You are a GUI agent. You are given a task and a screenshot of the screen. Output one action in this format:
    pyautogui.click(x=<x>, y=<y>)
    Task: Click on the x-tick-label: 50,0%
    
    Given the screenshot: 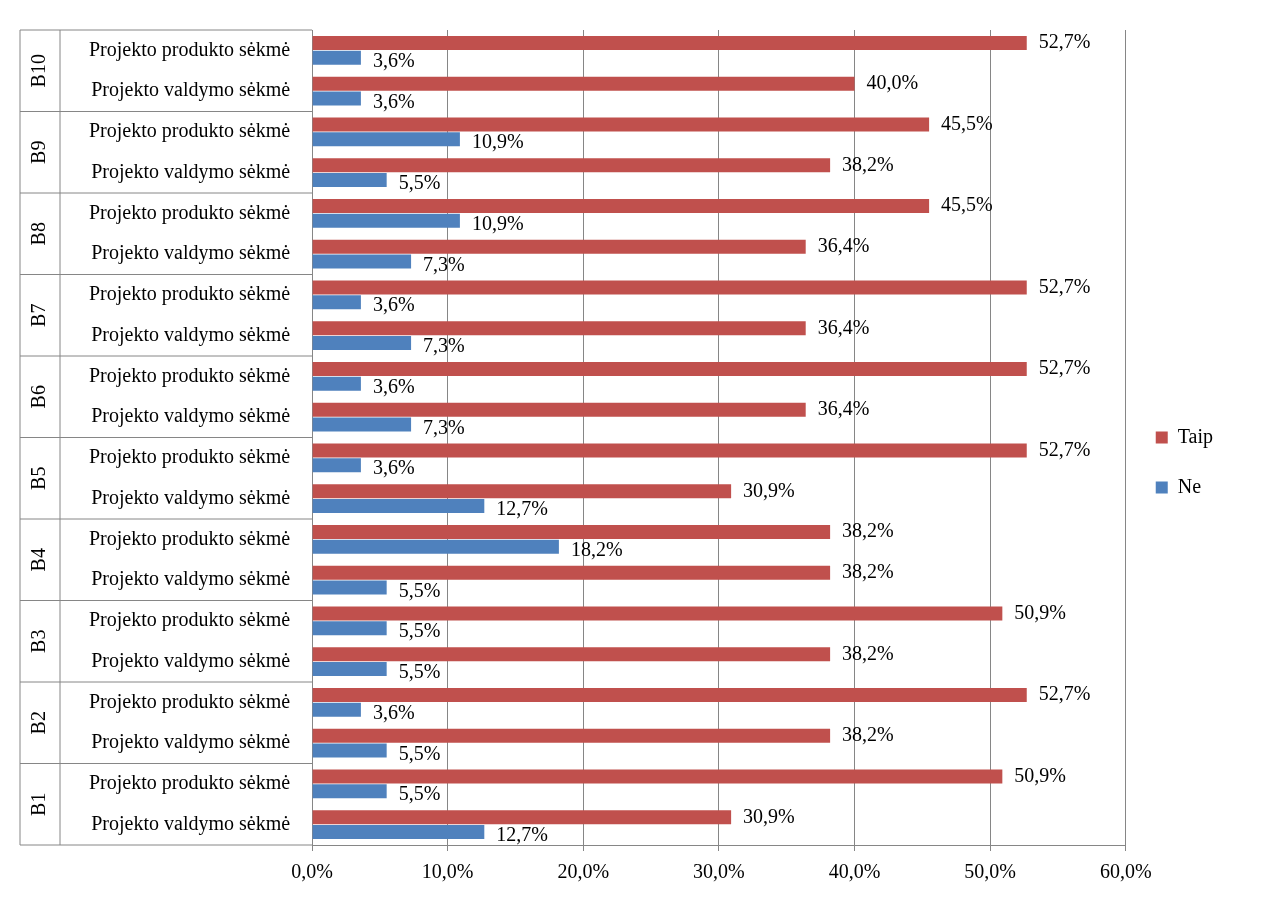 What is the action you would take?
    pyautogui.click(x=990, y=871)
    